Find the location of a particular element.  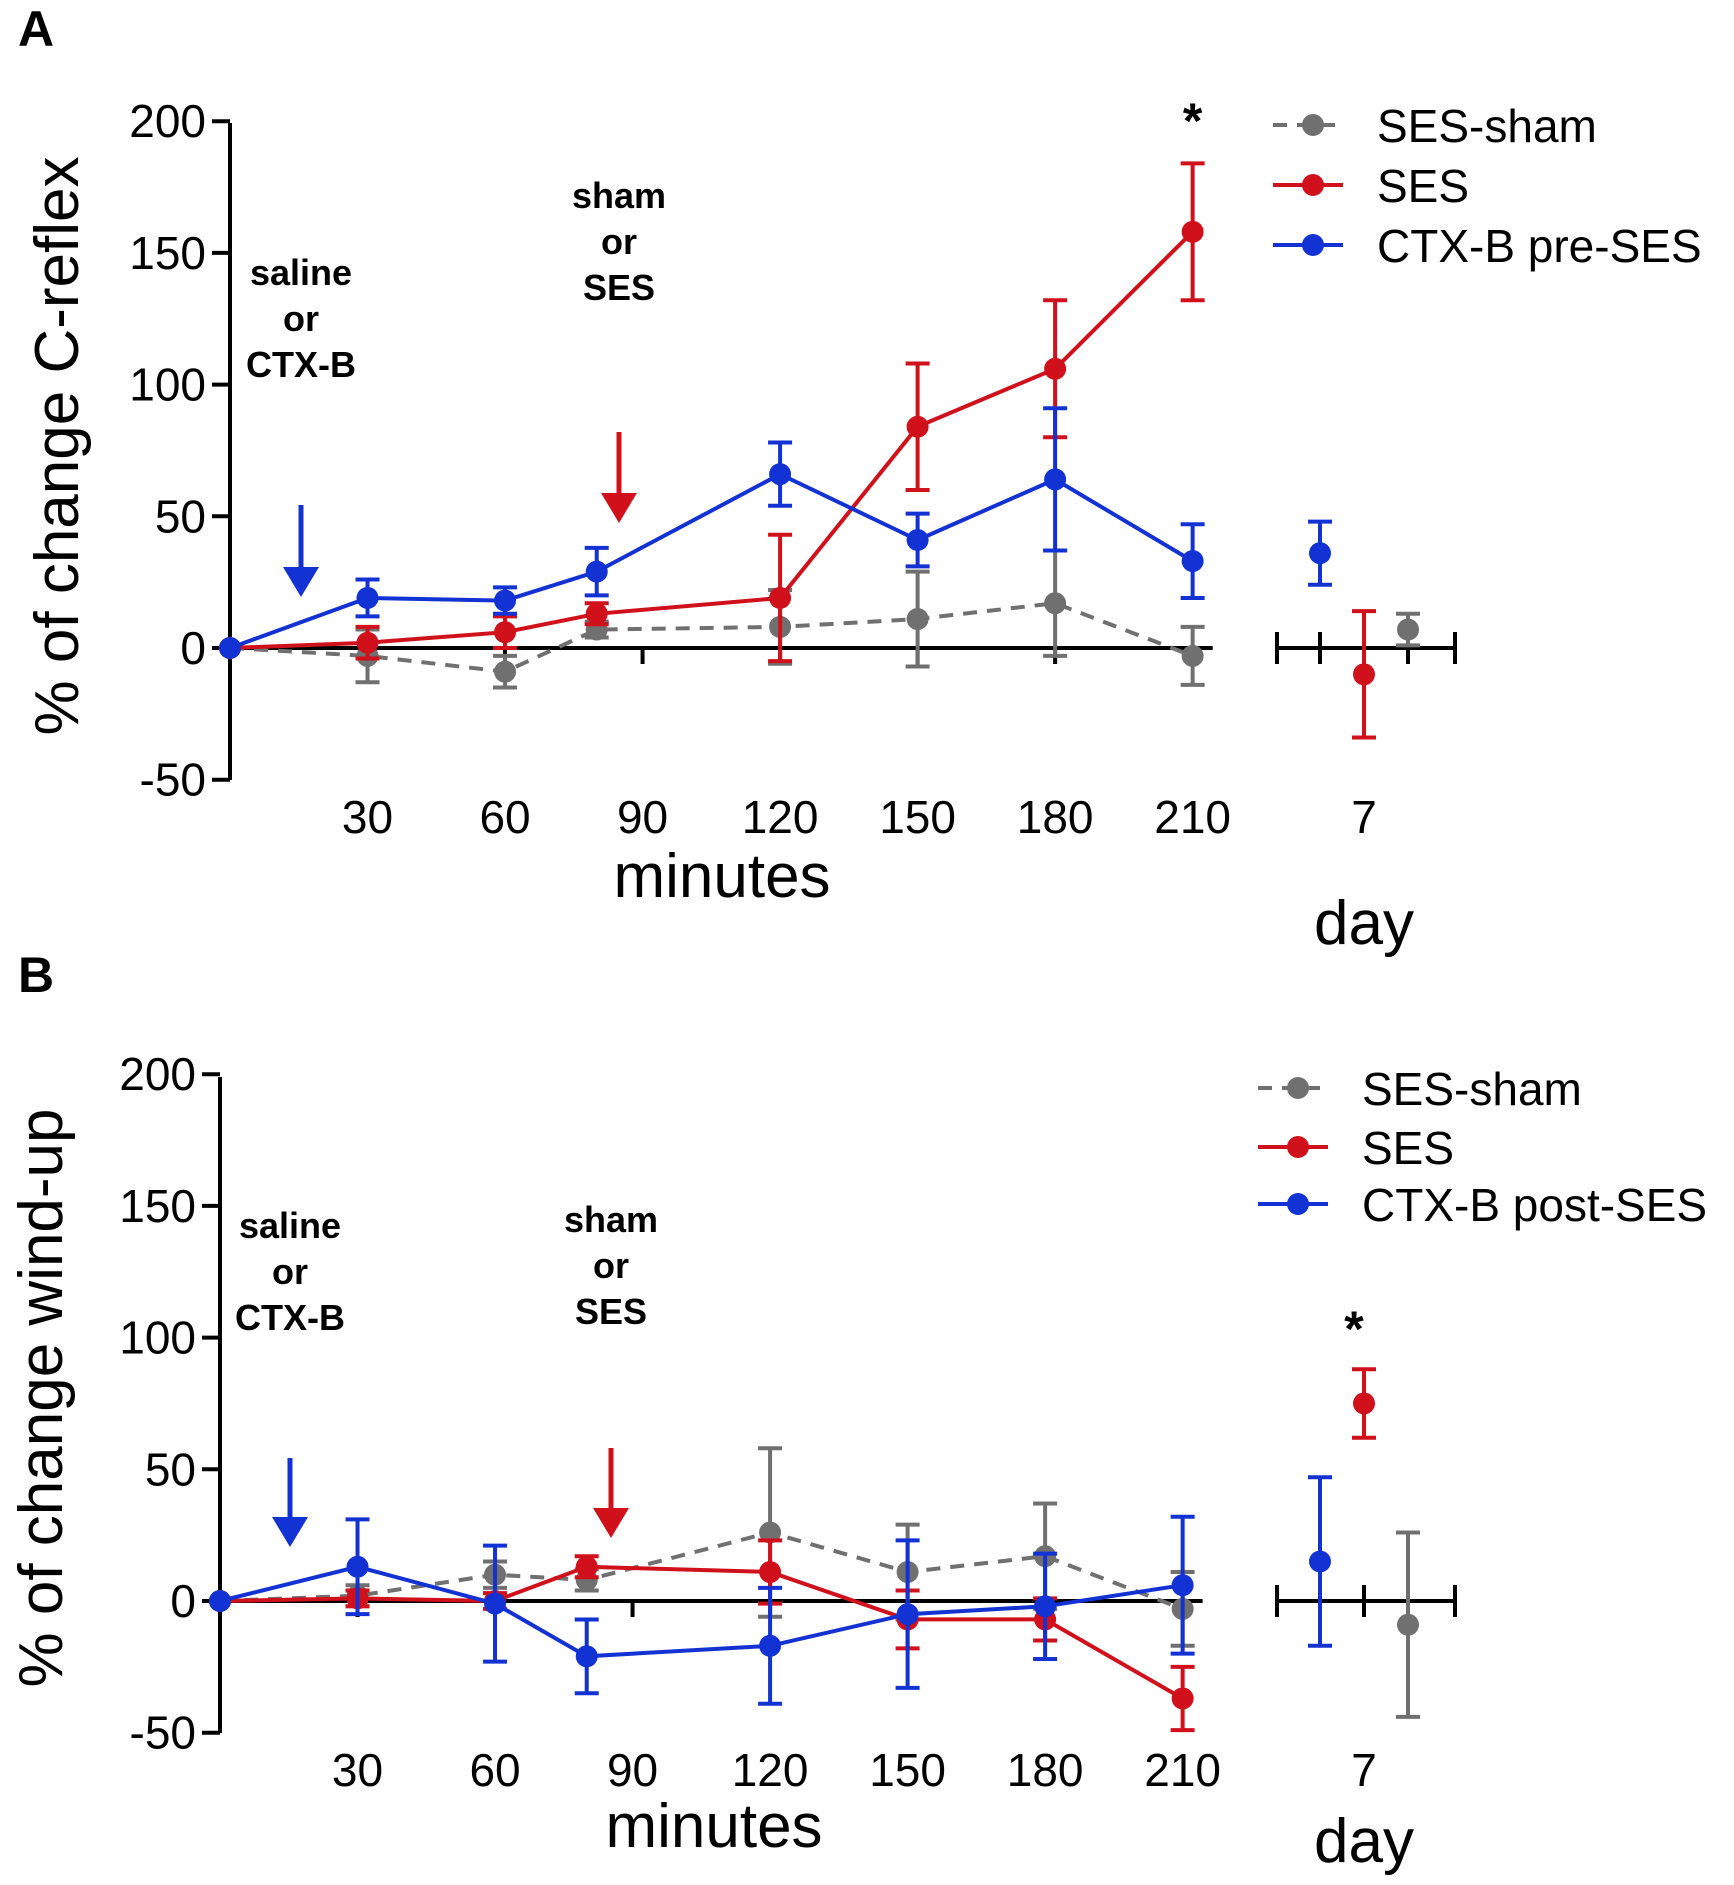

annotation-text: saline is located at coordinates (301, 272).